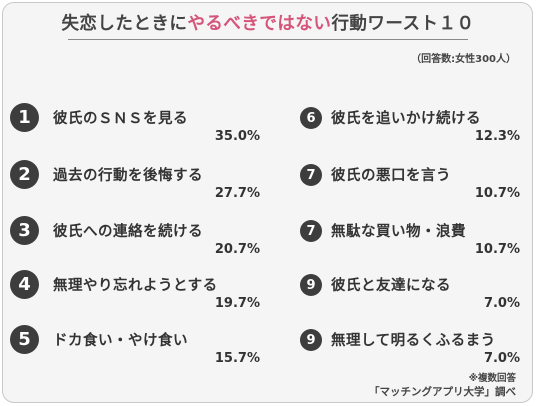 The width and height of the screenshot is (536, 406). I want to click on item-percent: 19.7%, so click(237, 303).